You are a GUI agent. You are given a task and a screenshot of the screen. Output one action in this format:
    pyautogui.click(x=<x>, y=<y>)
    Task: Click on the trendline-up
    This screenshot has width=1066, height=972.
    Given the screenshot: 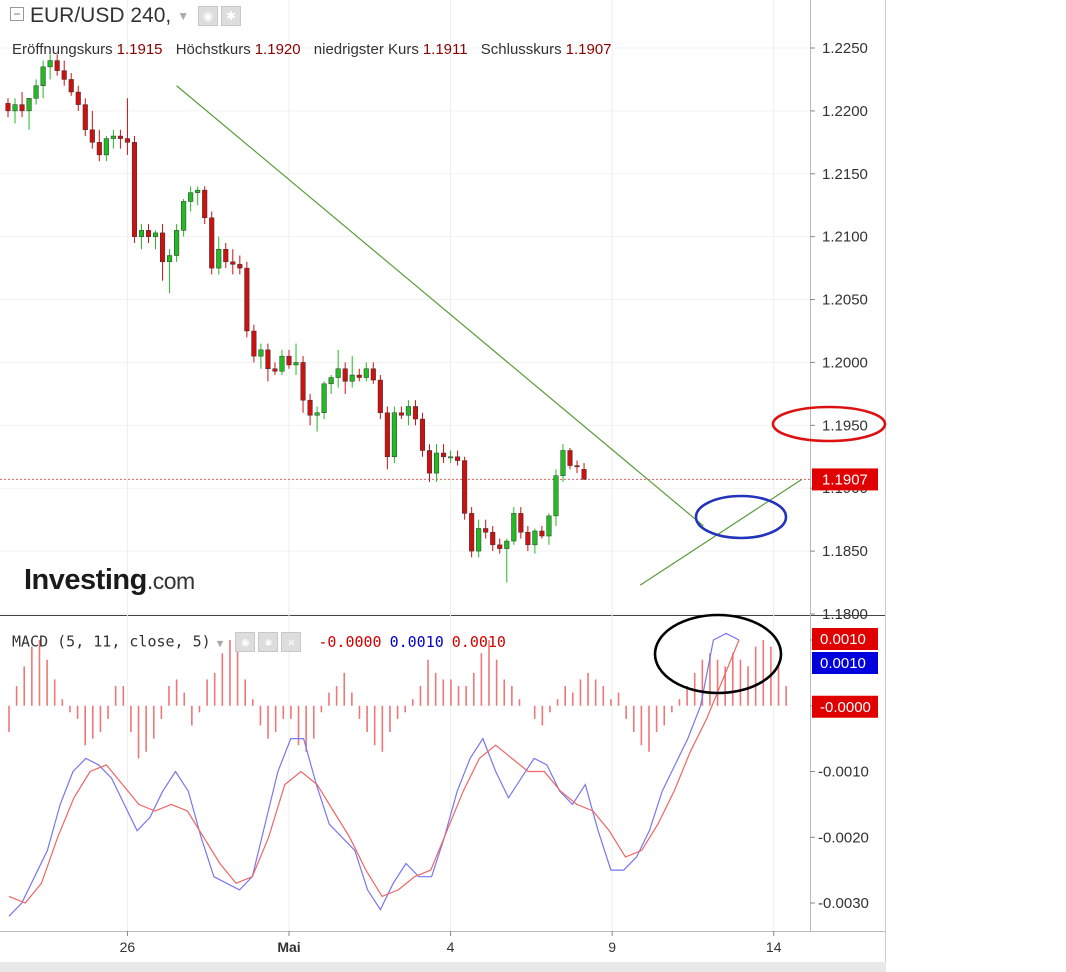 What is the action you would take?
    pyautogui.click(x=721, y=532)
    